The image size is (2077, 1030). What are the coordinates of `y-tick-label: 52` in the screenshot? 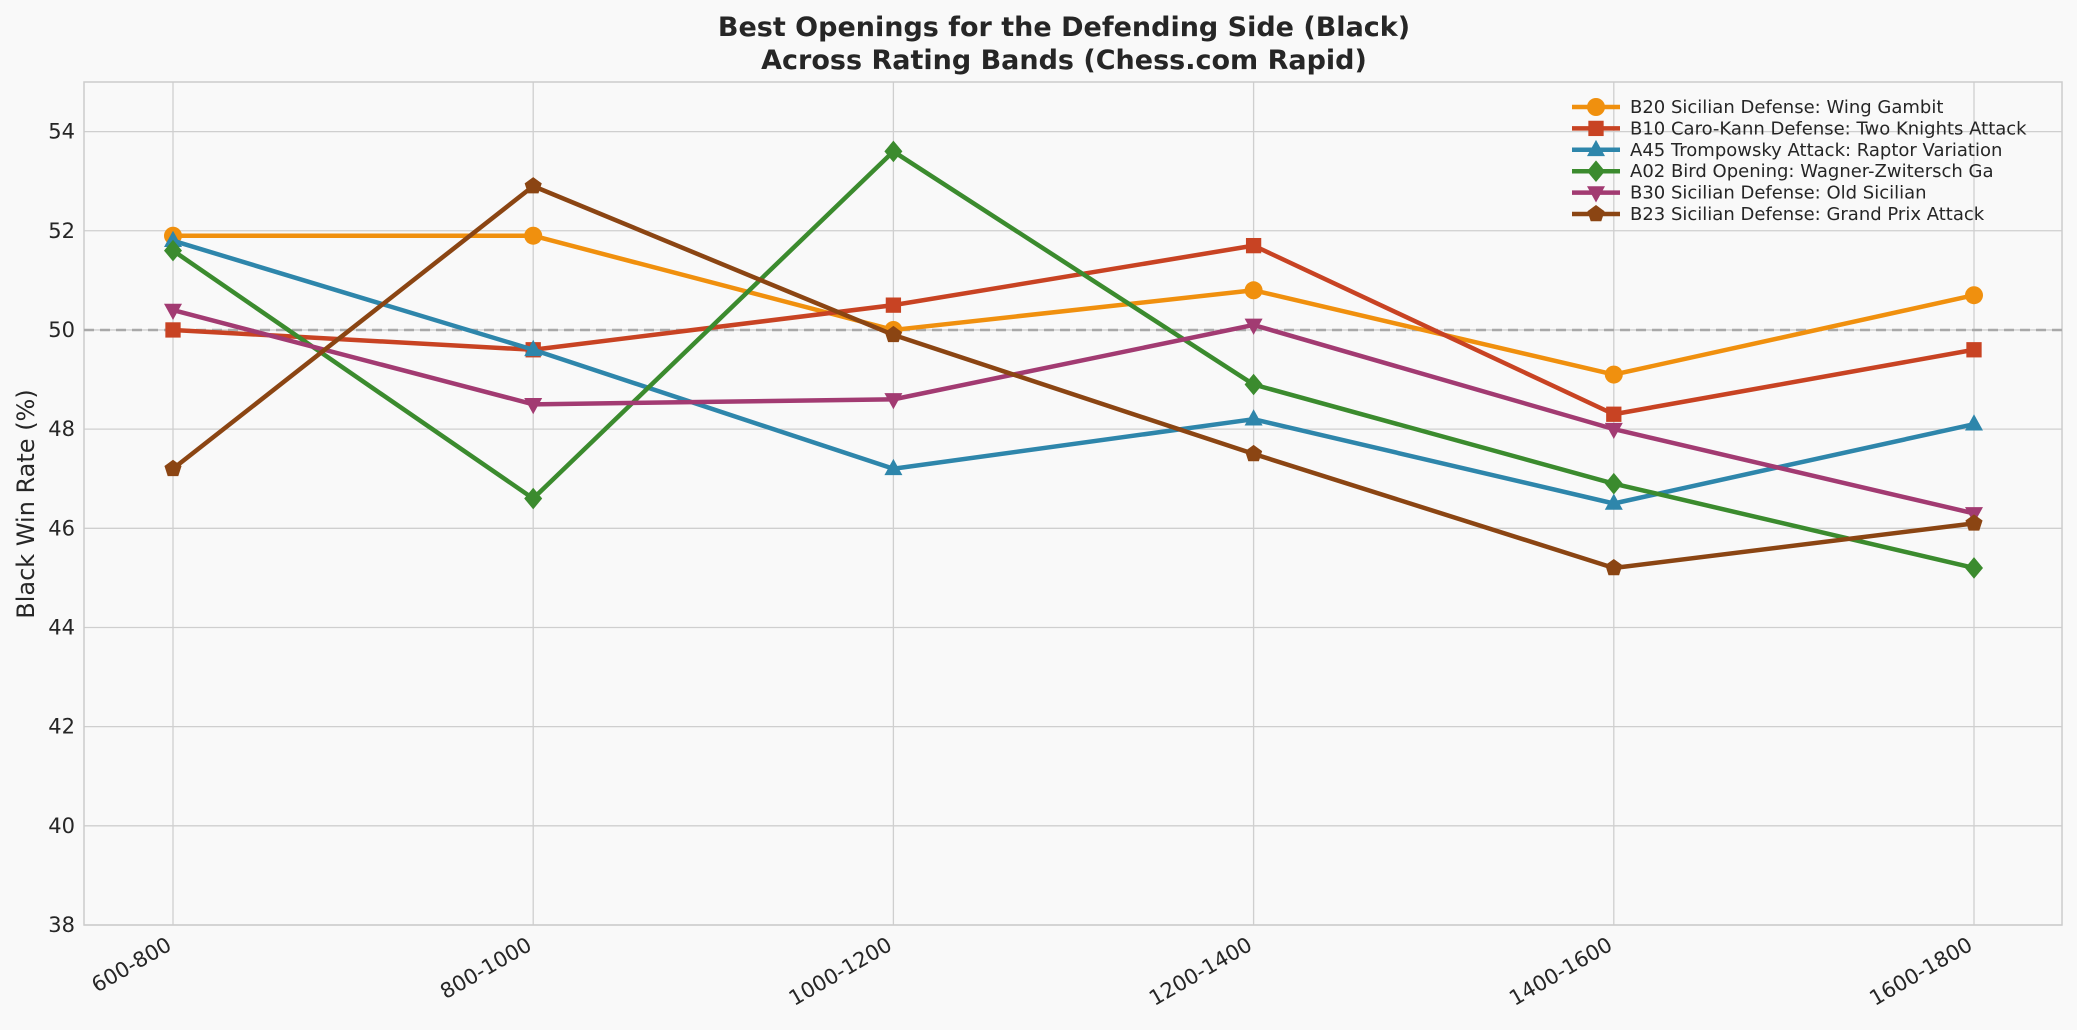 It's located at (61, 231).